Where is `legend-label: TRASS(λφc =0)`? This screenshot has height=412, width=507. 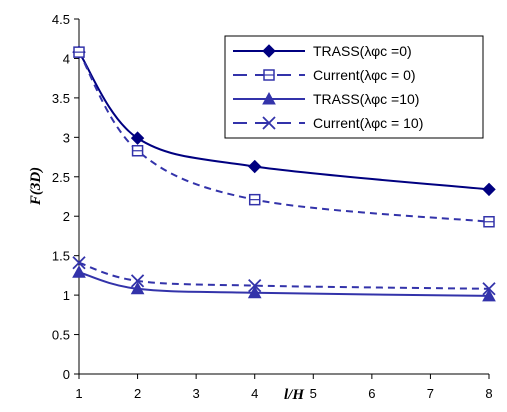
legend-label: TRASS(λφc =0) is located at coordinates (362, 51).